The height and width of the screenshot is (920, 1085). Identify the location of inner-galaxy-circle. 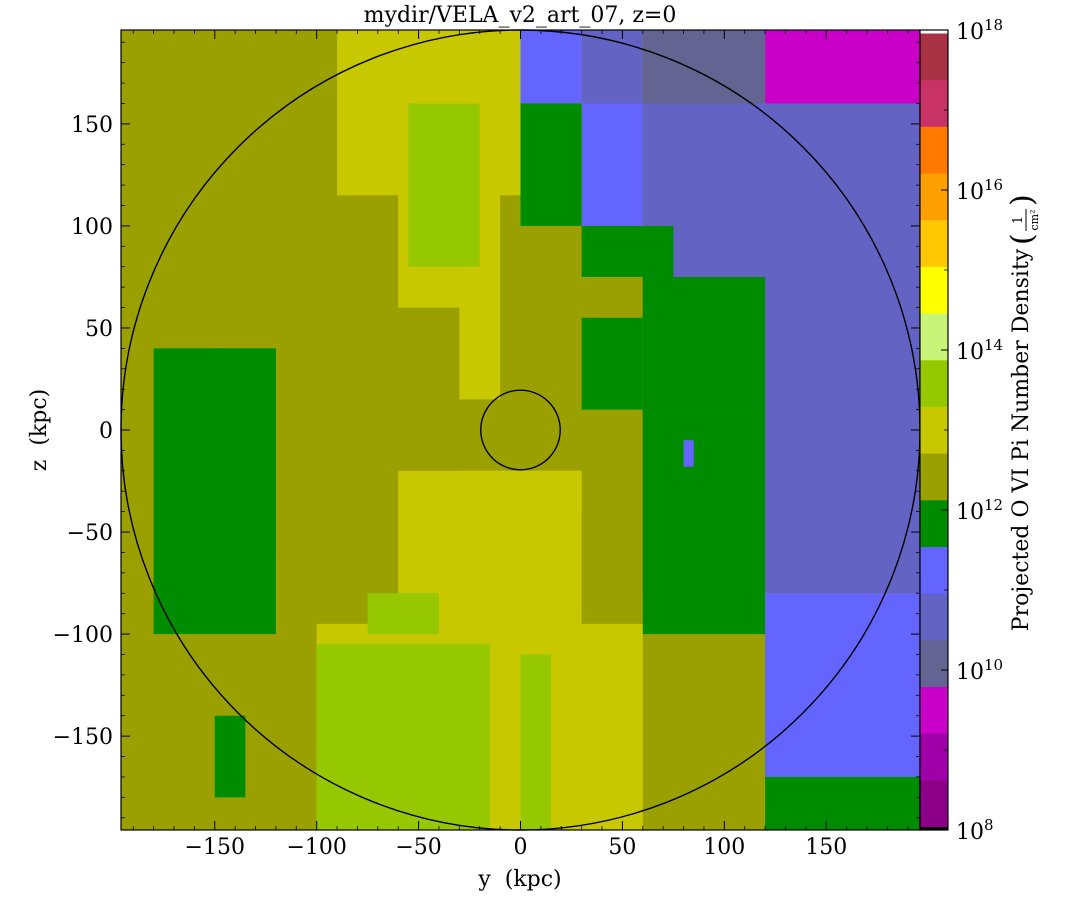
(520, 430).